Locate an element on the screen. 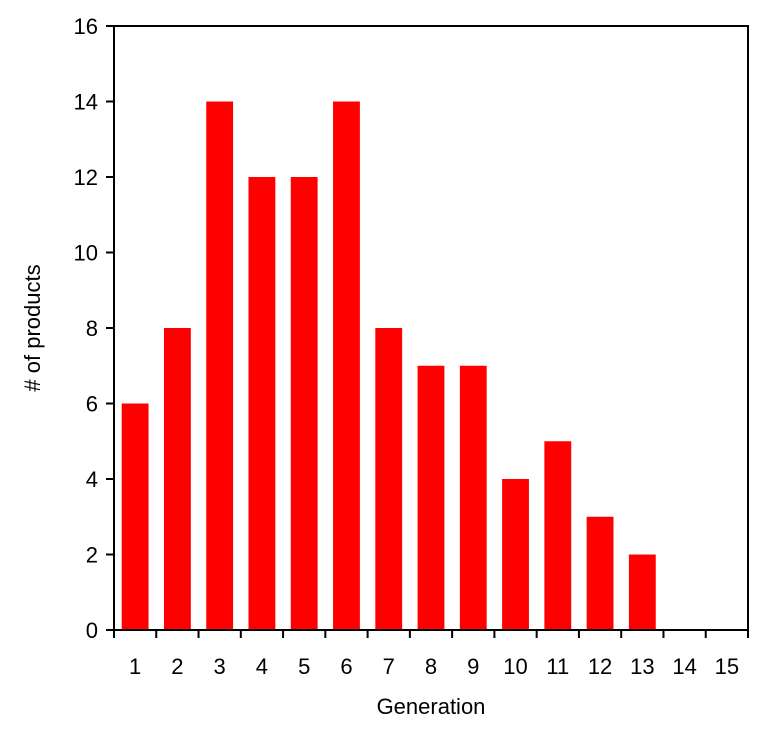  y-tick-label: 8 is located at coordinates (92, 328).